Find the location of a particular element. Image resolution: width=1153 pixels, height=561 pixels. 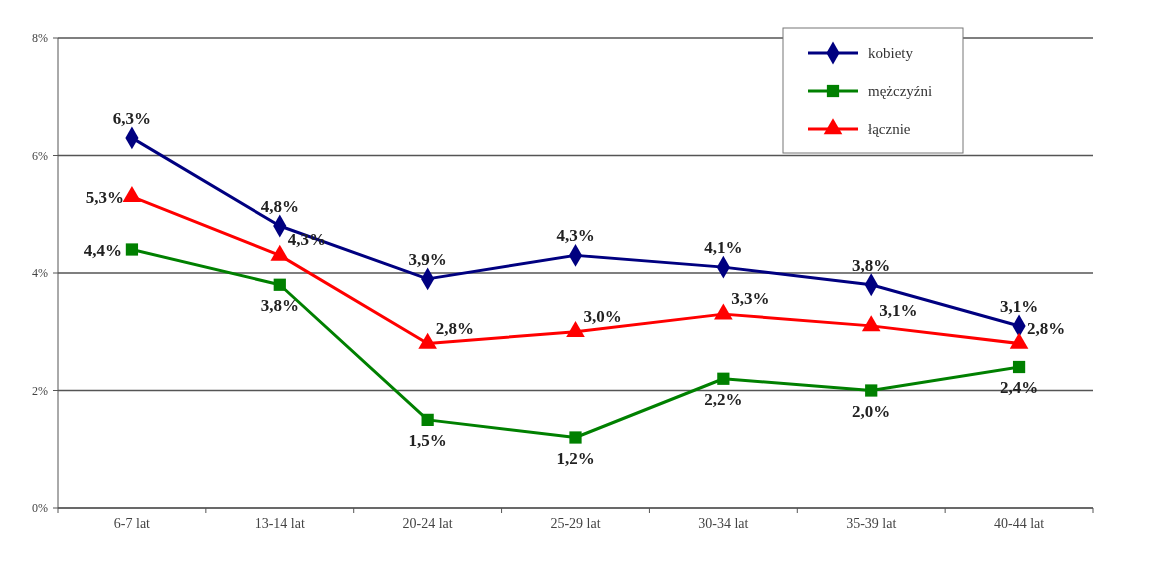

data-label: 4,1% is located at coordinates (723, 248).